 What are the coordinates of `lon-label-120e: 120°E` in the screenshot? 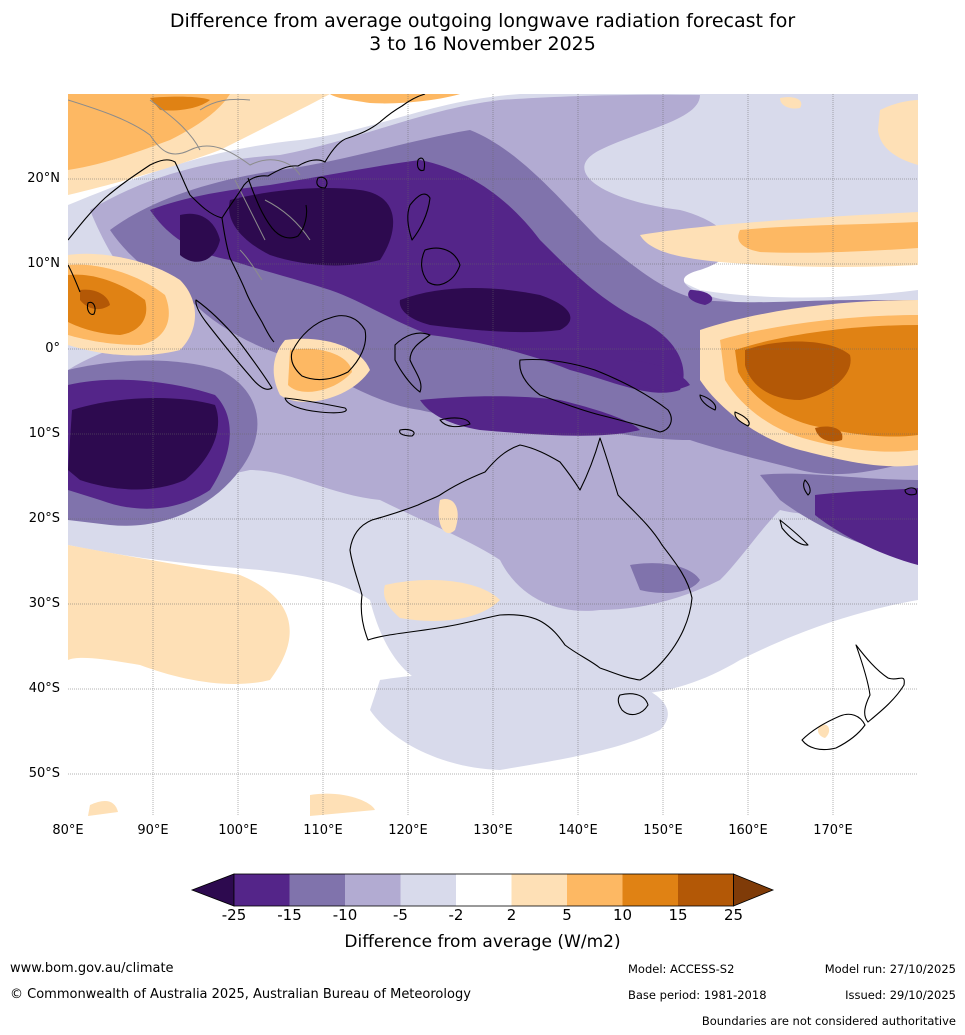 It's located at (408, 830).